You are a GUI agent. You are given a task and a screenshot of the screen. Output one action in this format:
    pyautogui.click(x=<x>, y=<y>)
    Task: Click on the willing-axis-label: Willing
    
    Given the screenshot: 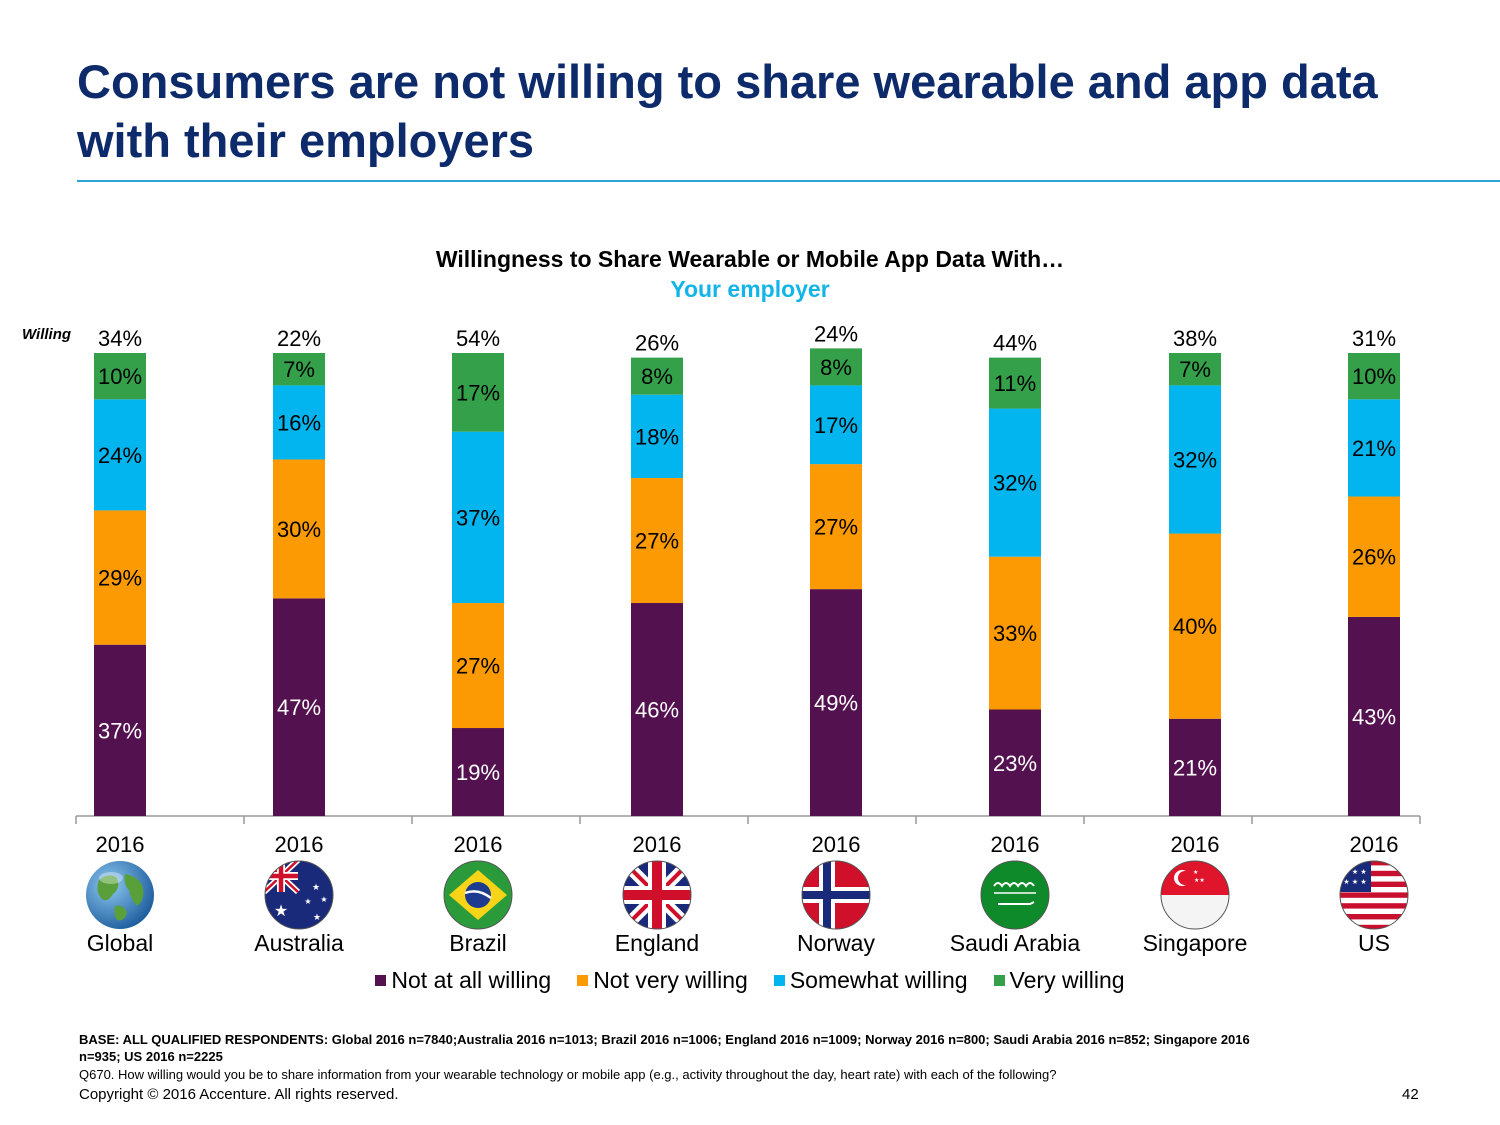 What is the action you would take?
    pyautogui.click(x=47, y=334)
    